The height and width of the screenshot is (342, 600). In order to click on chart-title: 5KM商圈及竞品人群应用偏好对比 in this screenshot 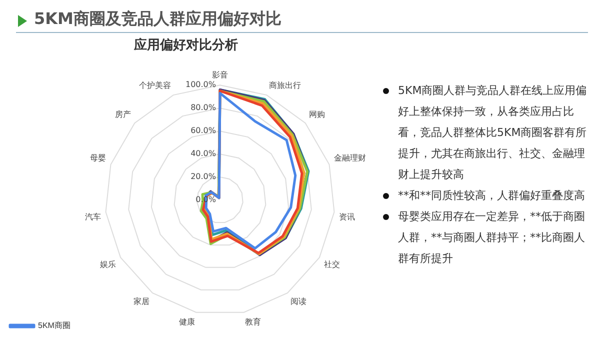, I will do `click(158, 19)`.